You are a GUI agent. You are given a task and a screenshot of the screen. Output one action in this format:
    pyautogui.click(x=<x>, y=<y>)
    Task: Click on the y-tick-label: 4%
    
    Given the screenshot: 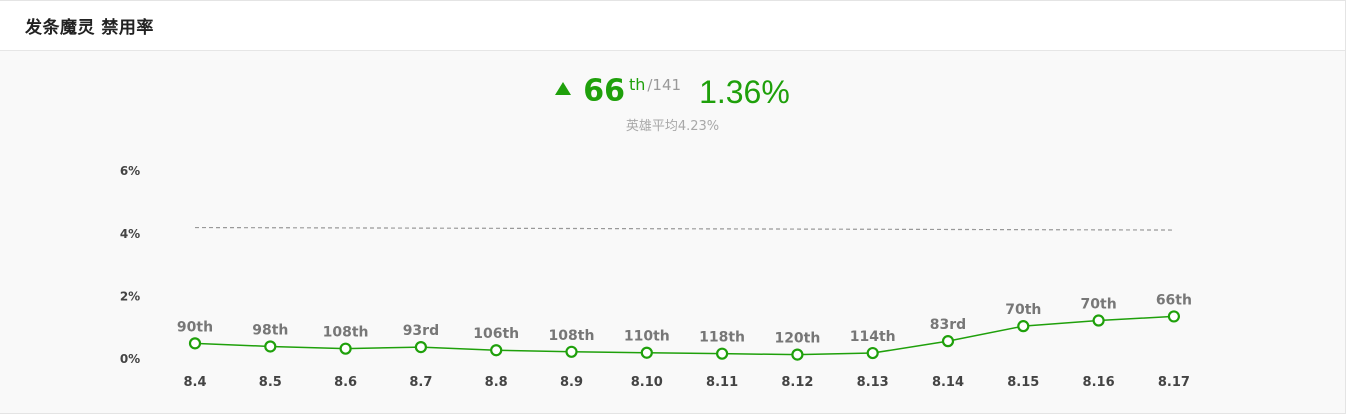 What is the action you would take?
    pyautogui.click(x=130, y=234)
    